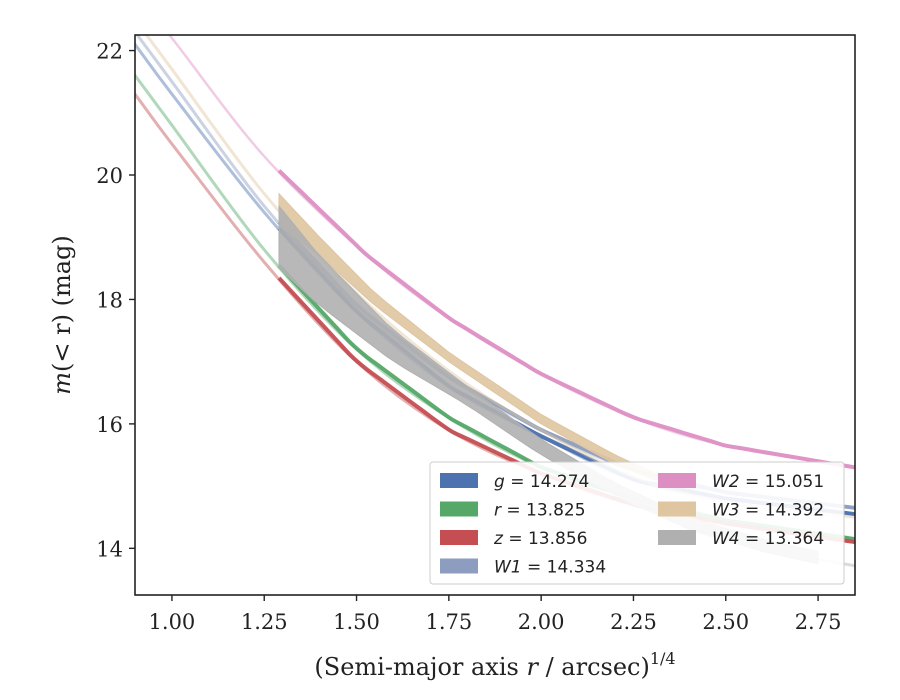  I want to click on y-tick-label: 18, so click(109, 300).